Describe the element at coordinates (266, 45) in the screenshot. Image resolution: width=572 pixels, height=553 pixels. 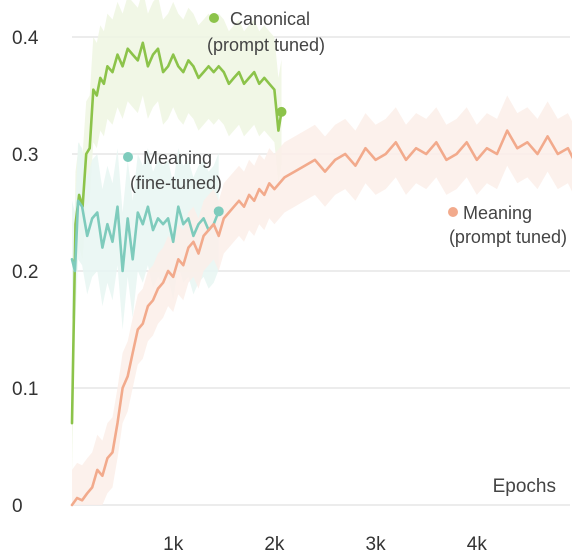
I see `canonical-label-line-2: (prompt tuned)` at that location.